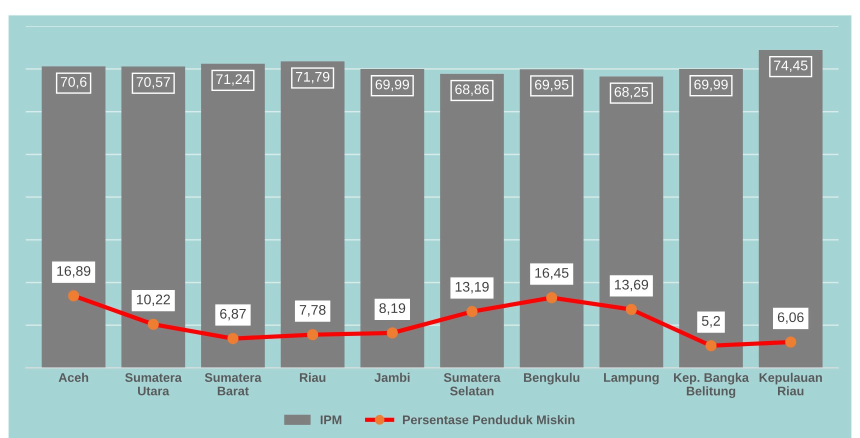 The width and height of the screenshot is (860, 438). What do you see at coordinates (73, 82) in the screenshot?
I see `data-label: 70,6` at bounding box center [73, 82].